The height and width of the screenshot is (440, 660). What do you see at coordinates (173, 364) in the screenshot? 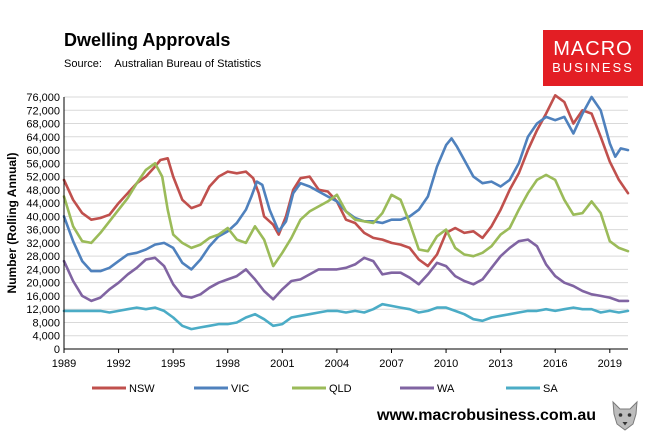
I see `x-tick-label: 1995` at bounding box center [173, 364].